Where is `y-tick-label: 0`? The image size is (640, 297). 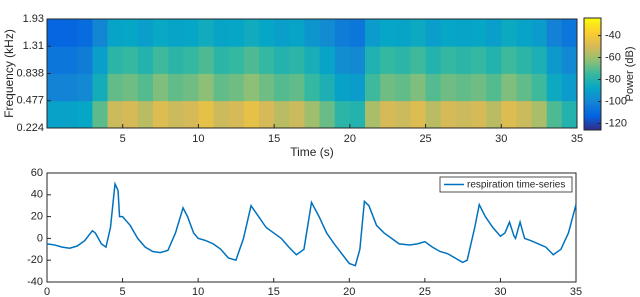
y-tick-label: 0 is located at coordinates (40, 238).